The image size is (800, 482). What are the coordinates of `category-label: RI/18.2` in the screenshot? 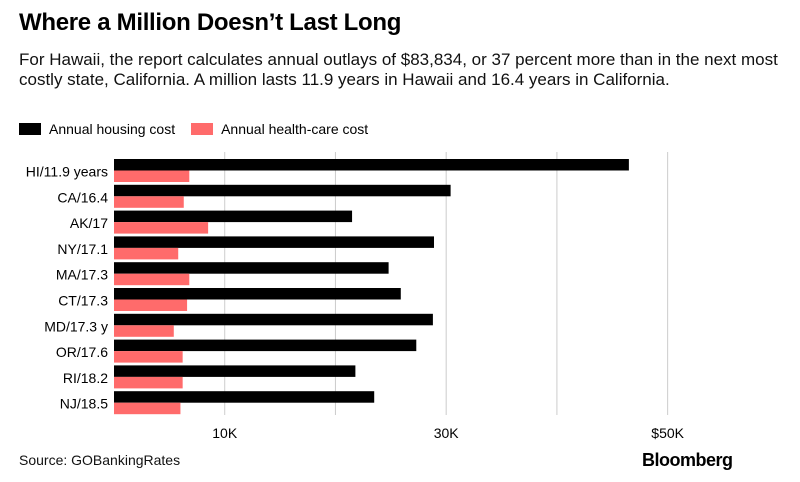 It's located at (85, 378).